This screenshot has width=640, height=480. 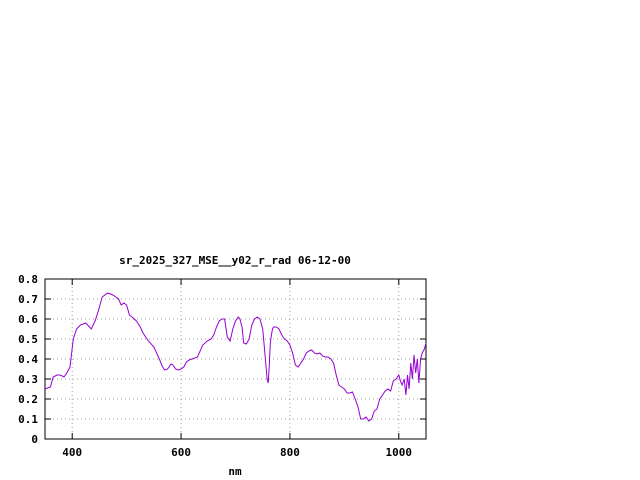 I want to click on y-tick-label: 0.4, so click(x=28, y=359).